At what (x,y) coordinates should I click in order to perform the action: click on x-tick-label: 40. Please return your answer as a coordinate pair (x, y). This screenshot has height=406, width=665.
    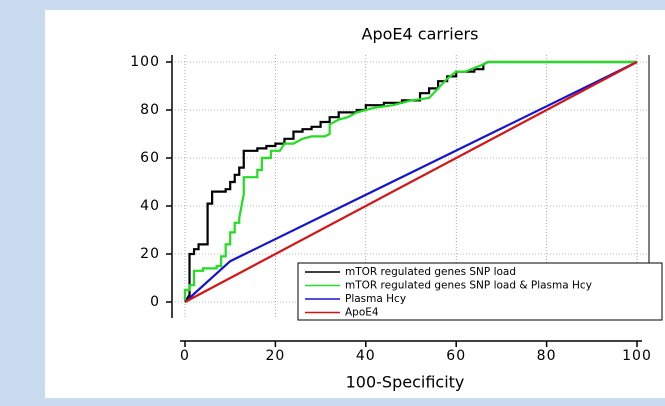
    Looking at the image, I should click on (366, 356).